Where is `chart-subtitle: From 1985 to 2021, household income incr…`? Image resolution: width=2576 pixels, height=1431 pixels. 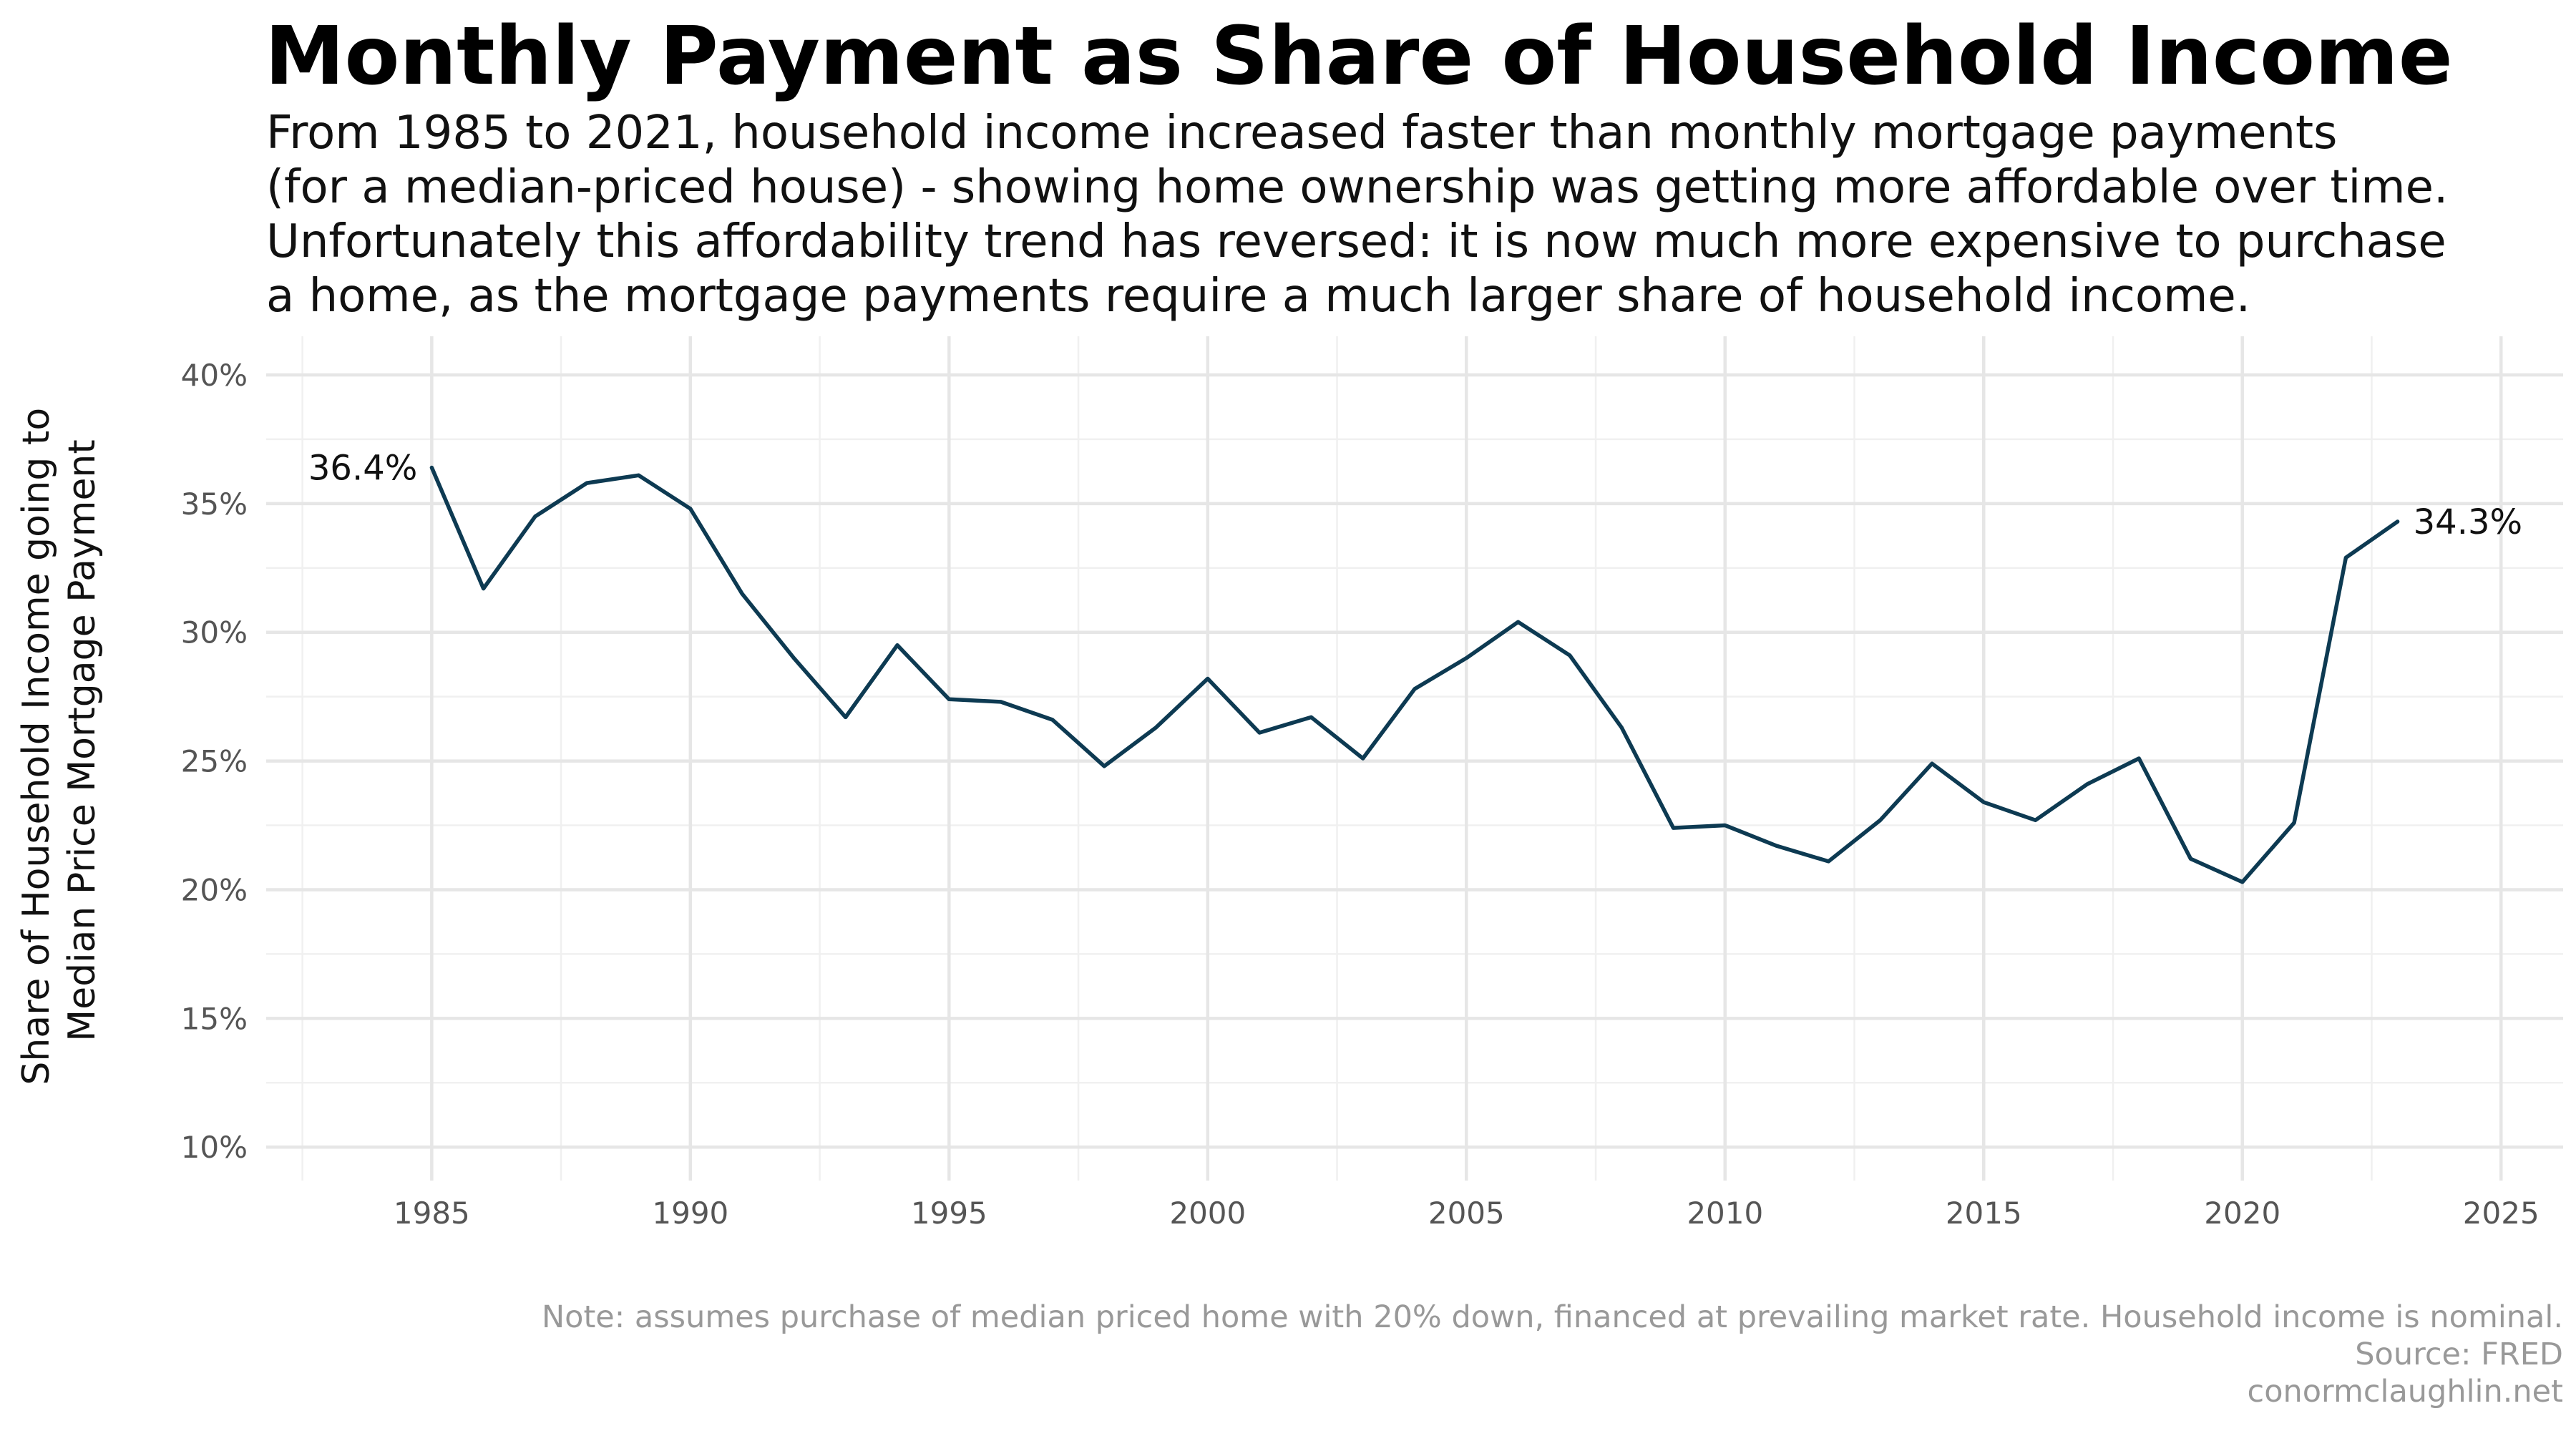 chart-subtitle: From 1985 to 2021, household income incr… is located at coordinates (1357, 214).